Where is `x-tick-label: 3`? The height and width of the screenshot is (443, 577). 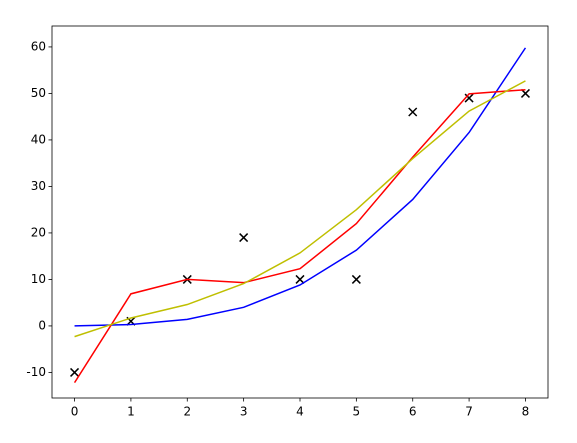
x-tick-label: 3 is located at coordinates (244, 412).